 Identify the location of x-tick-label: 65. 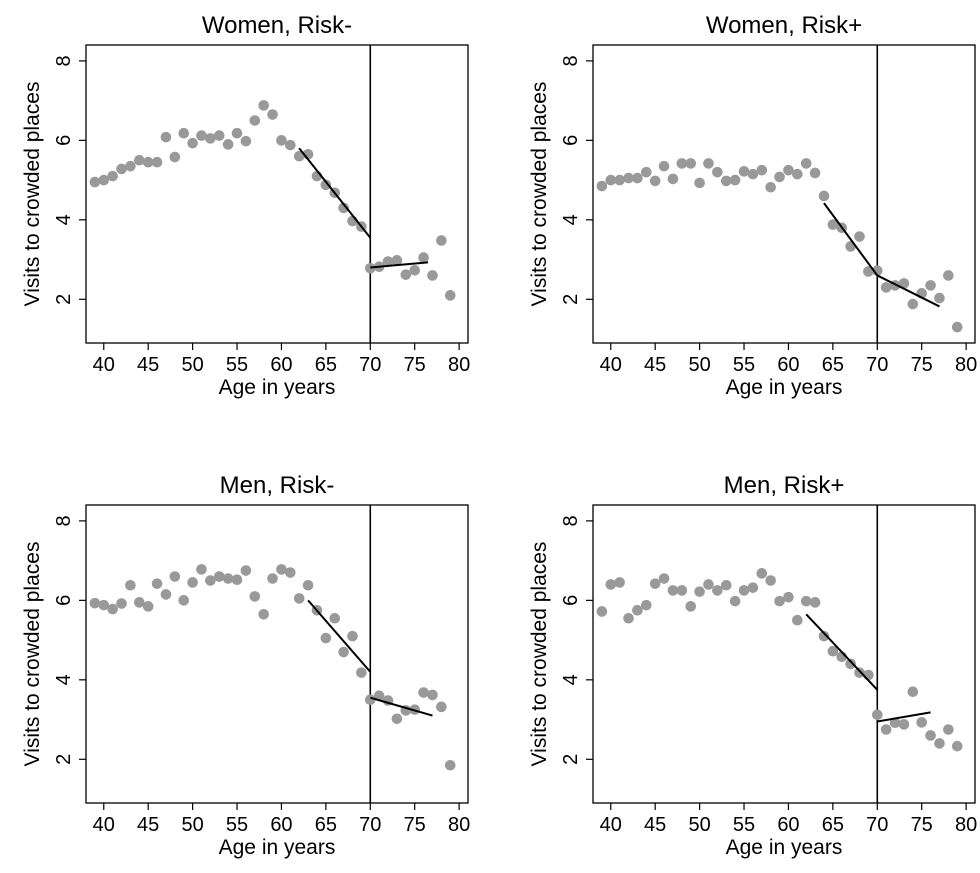
(326, 365).